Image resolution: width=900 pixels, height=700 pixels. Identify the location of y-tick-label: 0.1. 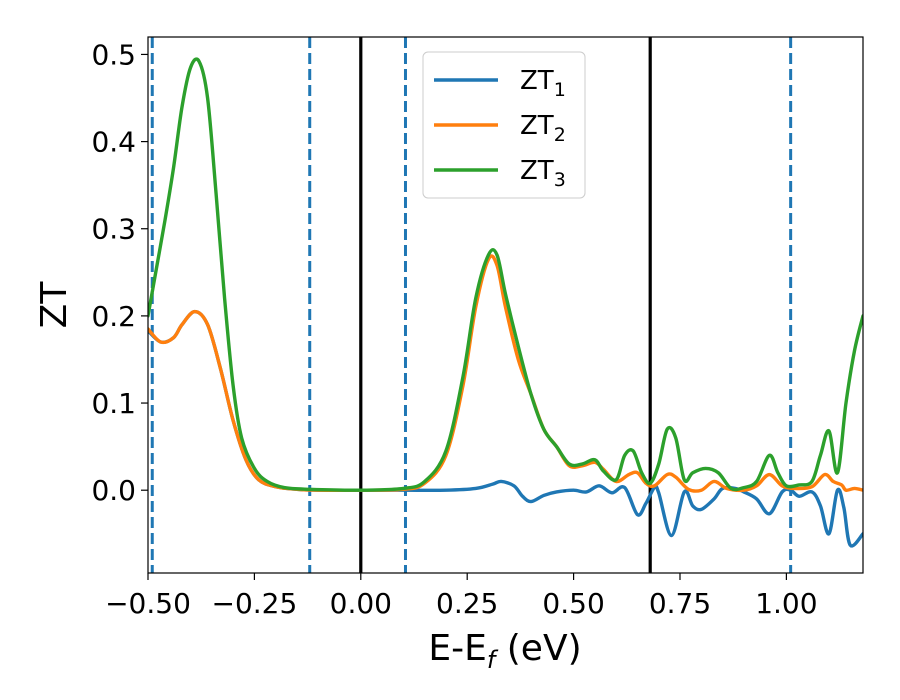
(113, 403).